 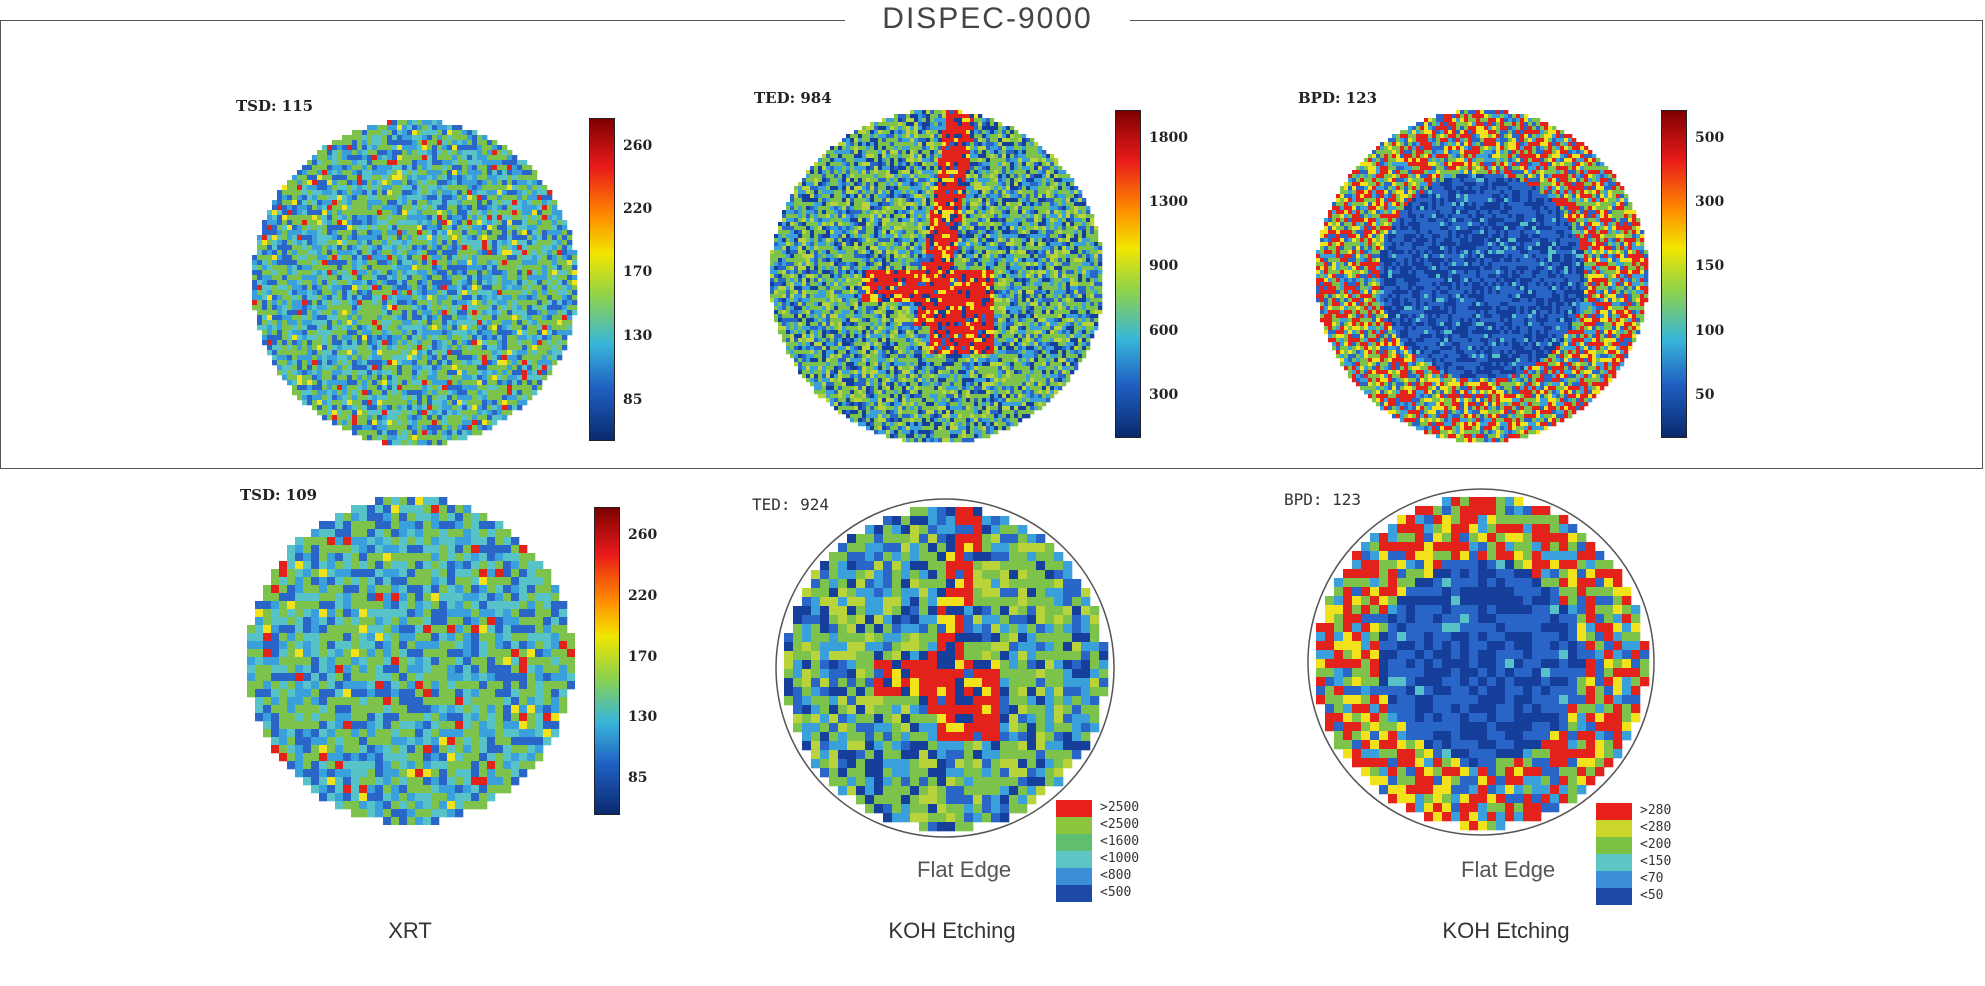 What do you see at coordinates (1338, 98) in the screenshot?
I see `bpd-label: BPD: 123` at bounding box center [1338, 98].